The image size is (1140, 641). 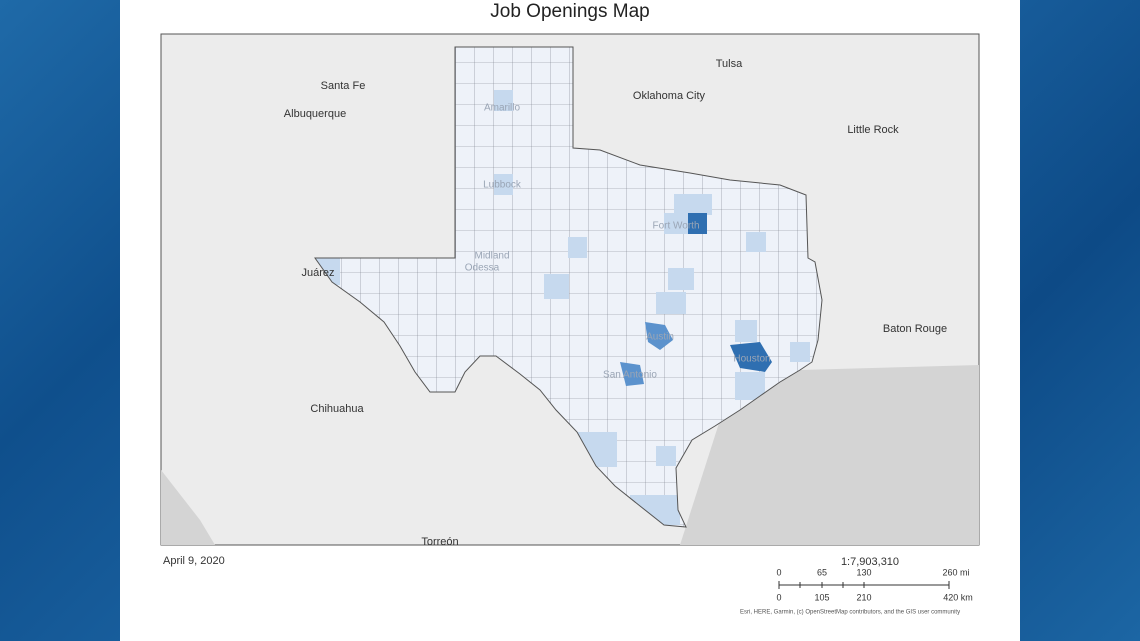 What do you see at coordinates (194, 561) in the screenshot?
I see `date: April 9, 2020` at bounding box center [194, 561].